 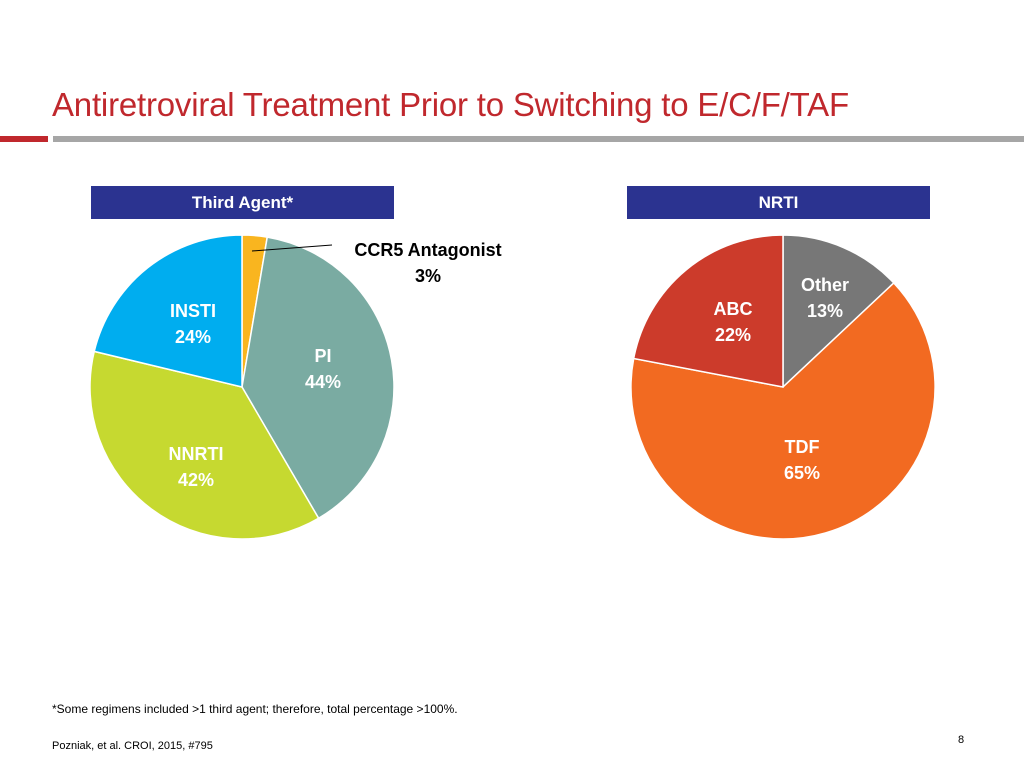 I want to click on nrti-pie: Other 13% TDF 65% ABC 22%, so click(x=783, y=387).